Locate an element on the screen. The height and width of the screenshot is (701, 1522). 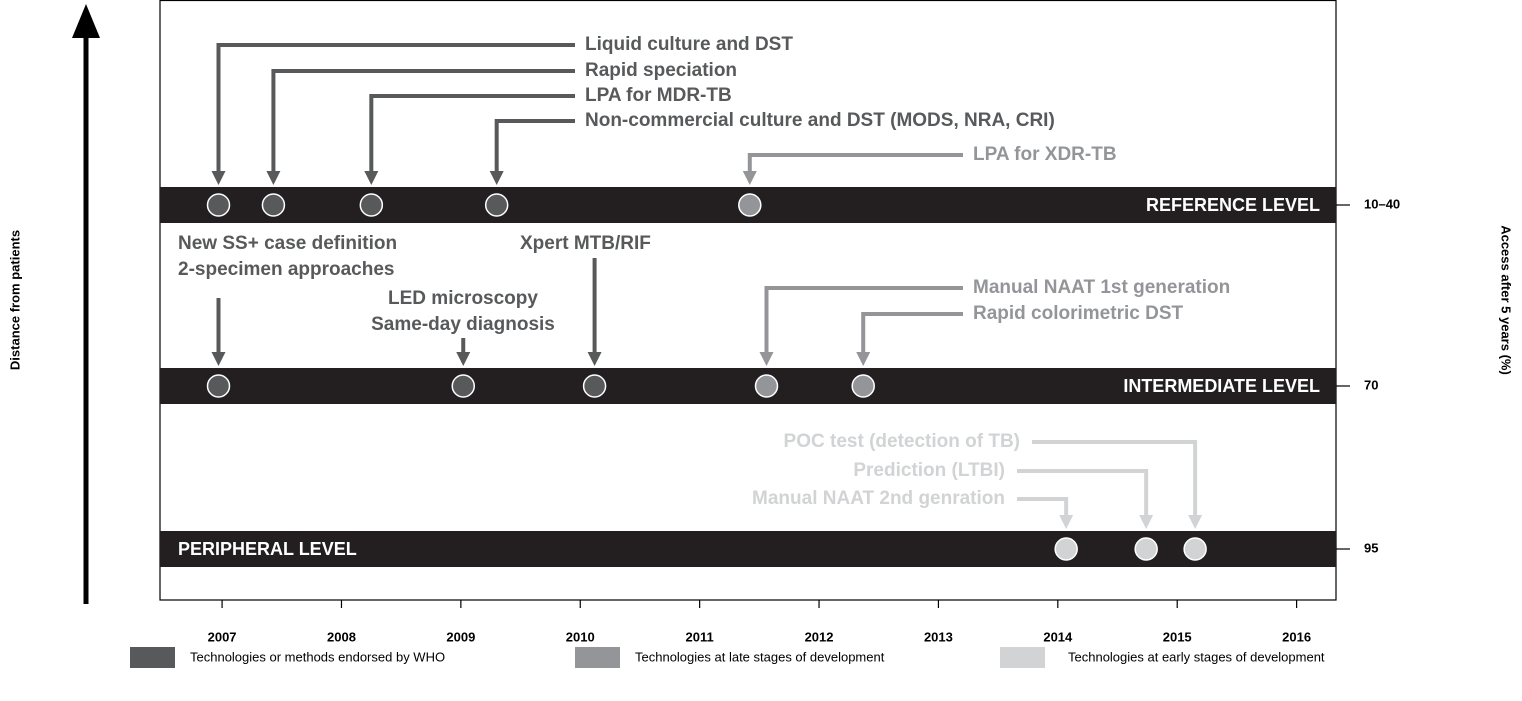
level-name: INTERMEDIATE LEVEL is located at coordinates (1221, 386).